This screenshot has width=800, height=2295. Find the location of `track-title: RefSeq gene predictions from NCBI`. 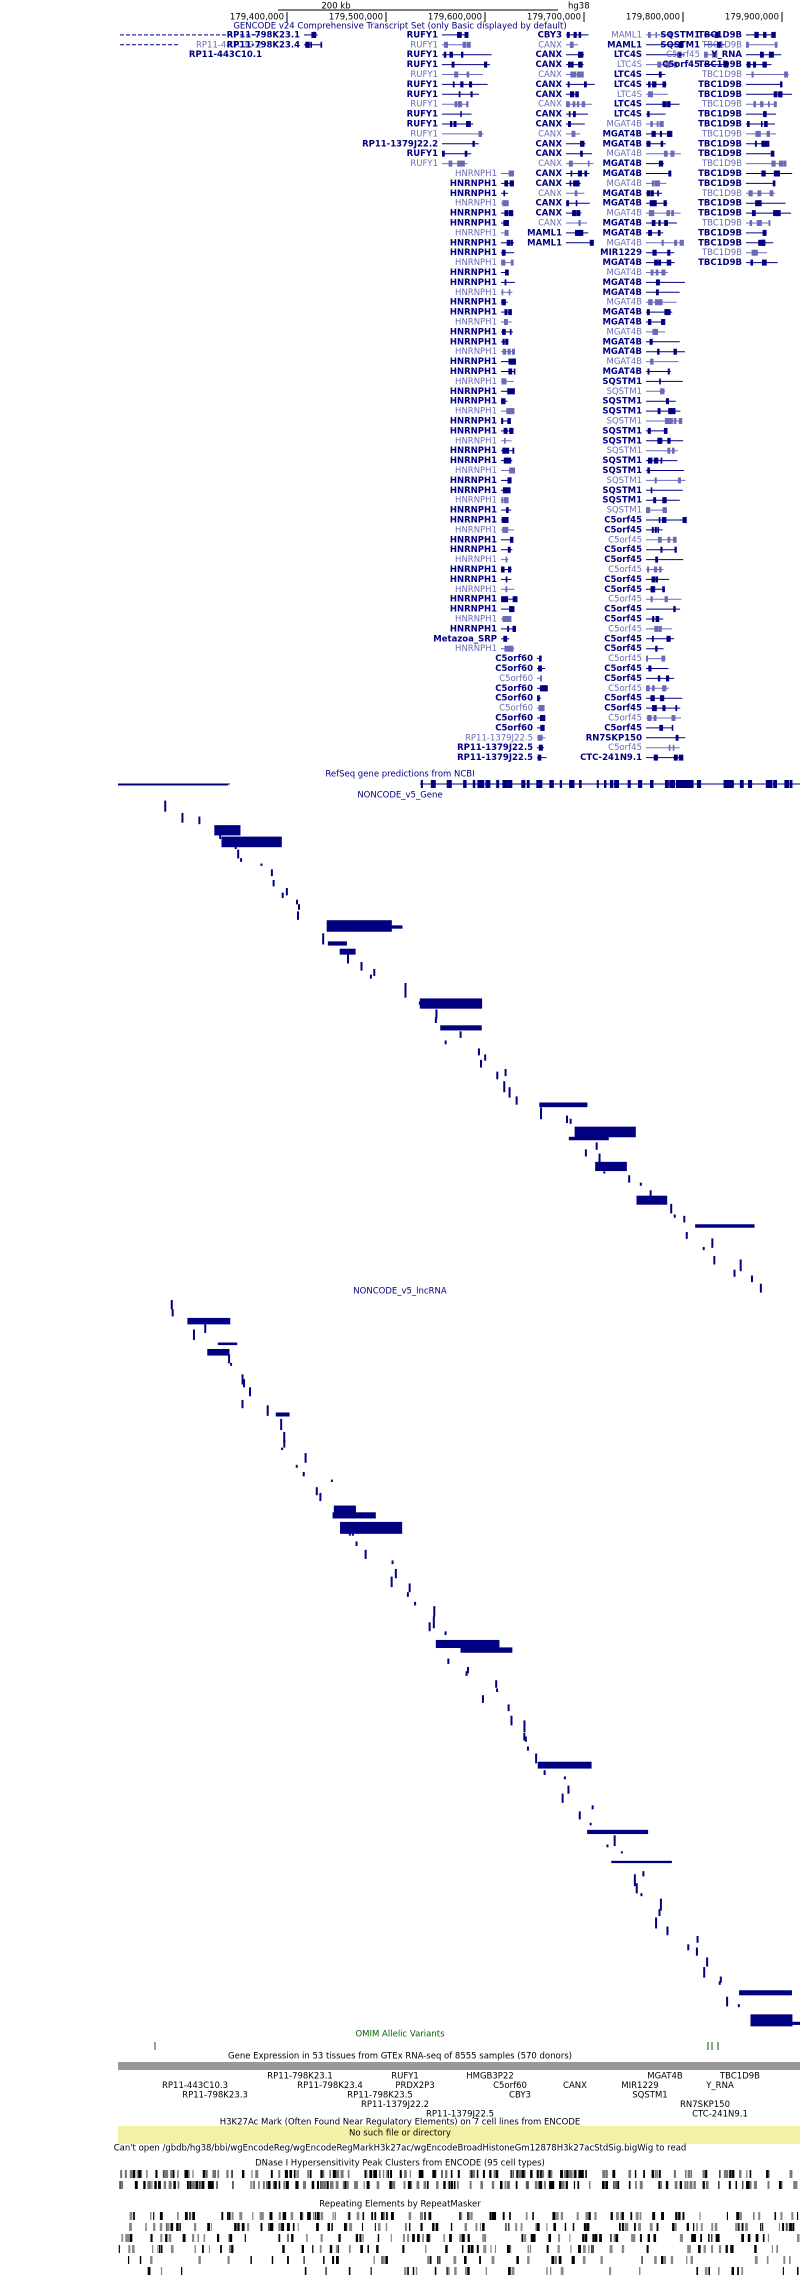

track-title: RefSeq gene predictions from NCBI is located at coordinates (399, 775).